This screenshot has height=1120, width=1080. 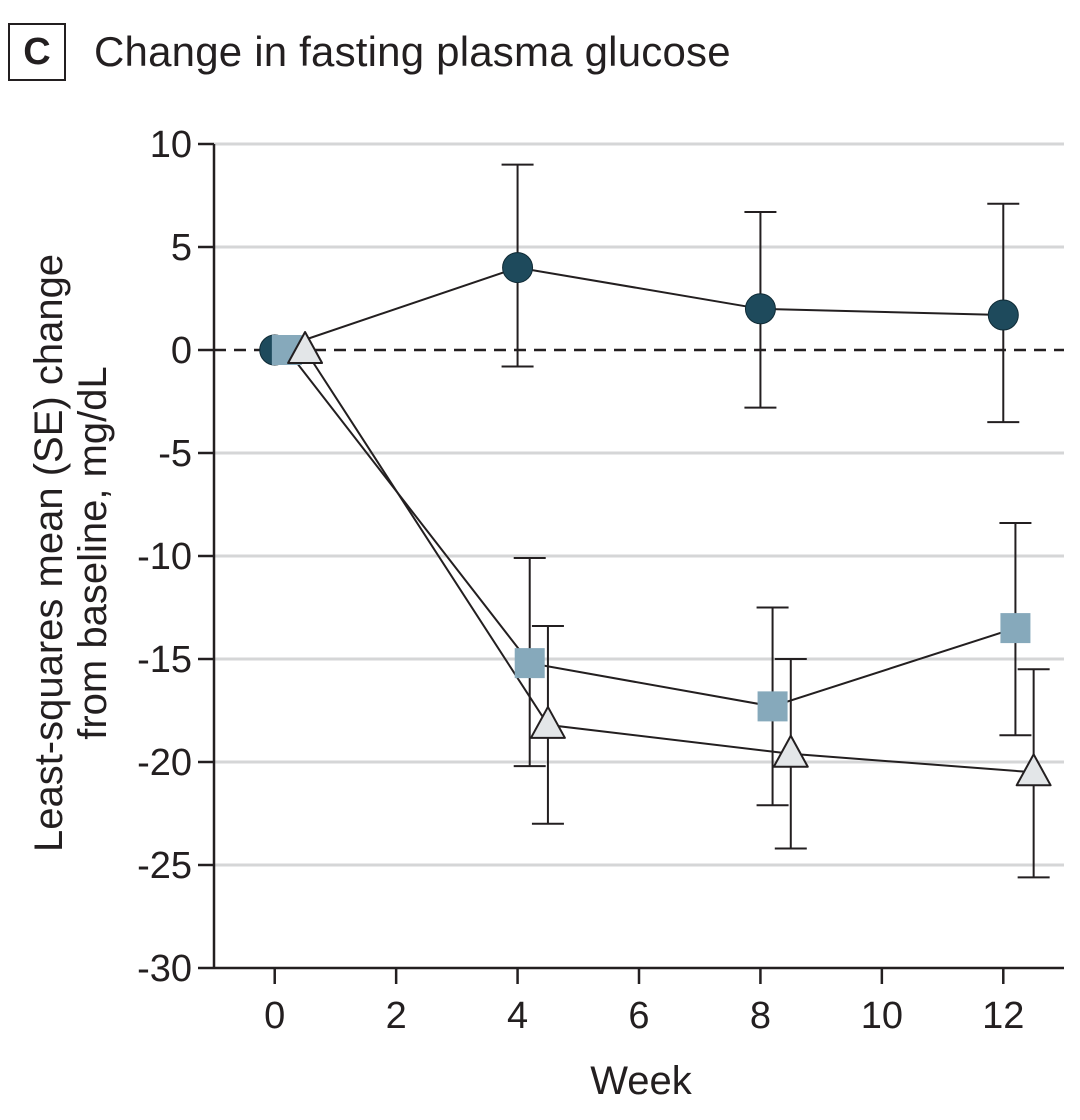 I want to click on y-tick-label: -10, so click(x=164, y=557).